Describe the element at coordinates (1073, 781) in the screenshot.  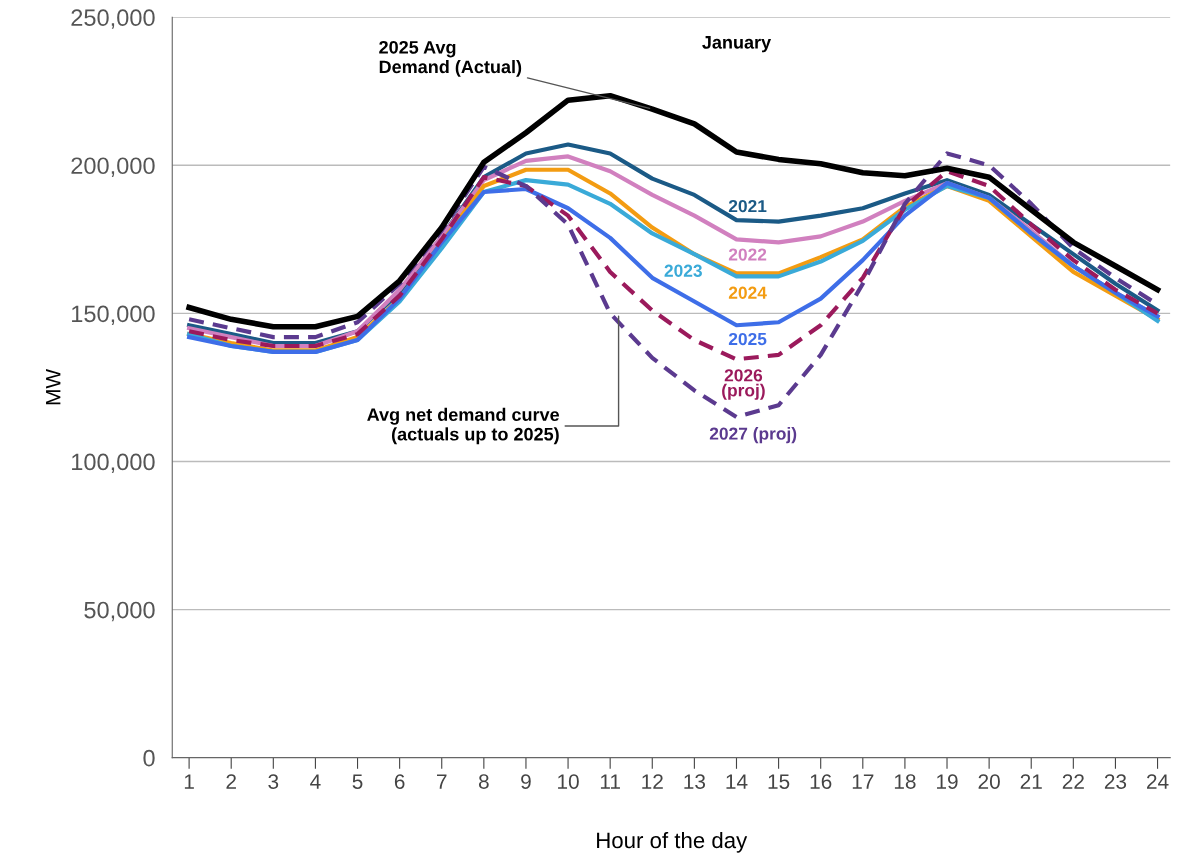
I see `x-tick-label: 22` at that location.